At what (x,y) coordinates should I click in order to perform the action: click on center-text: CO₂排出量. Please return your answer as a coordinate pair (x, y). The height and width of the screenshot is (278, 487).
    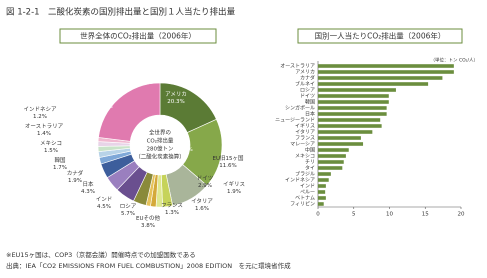
    Looking at the image, I should click on (160, 141).